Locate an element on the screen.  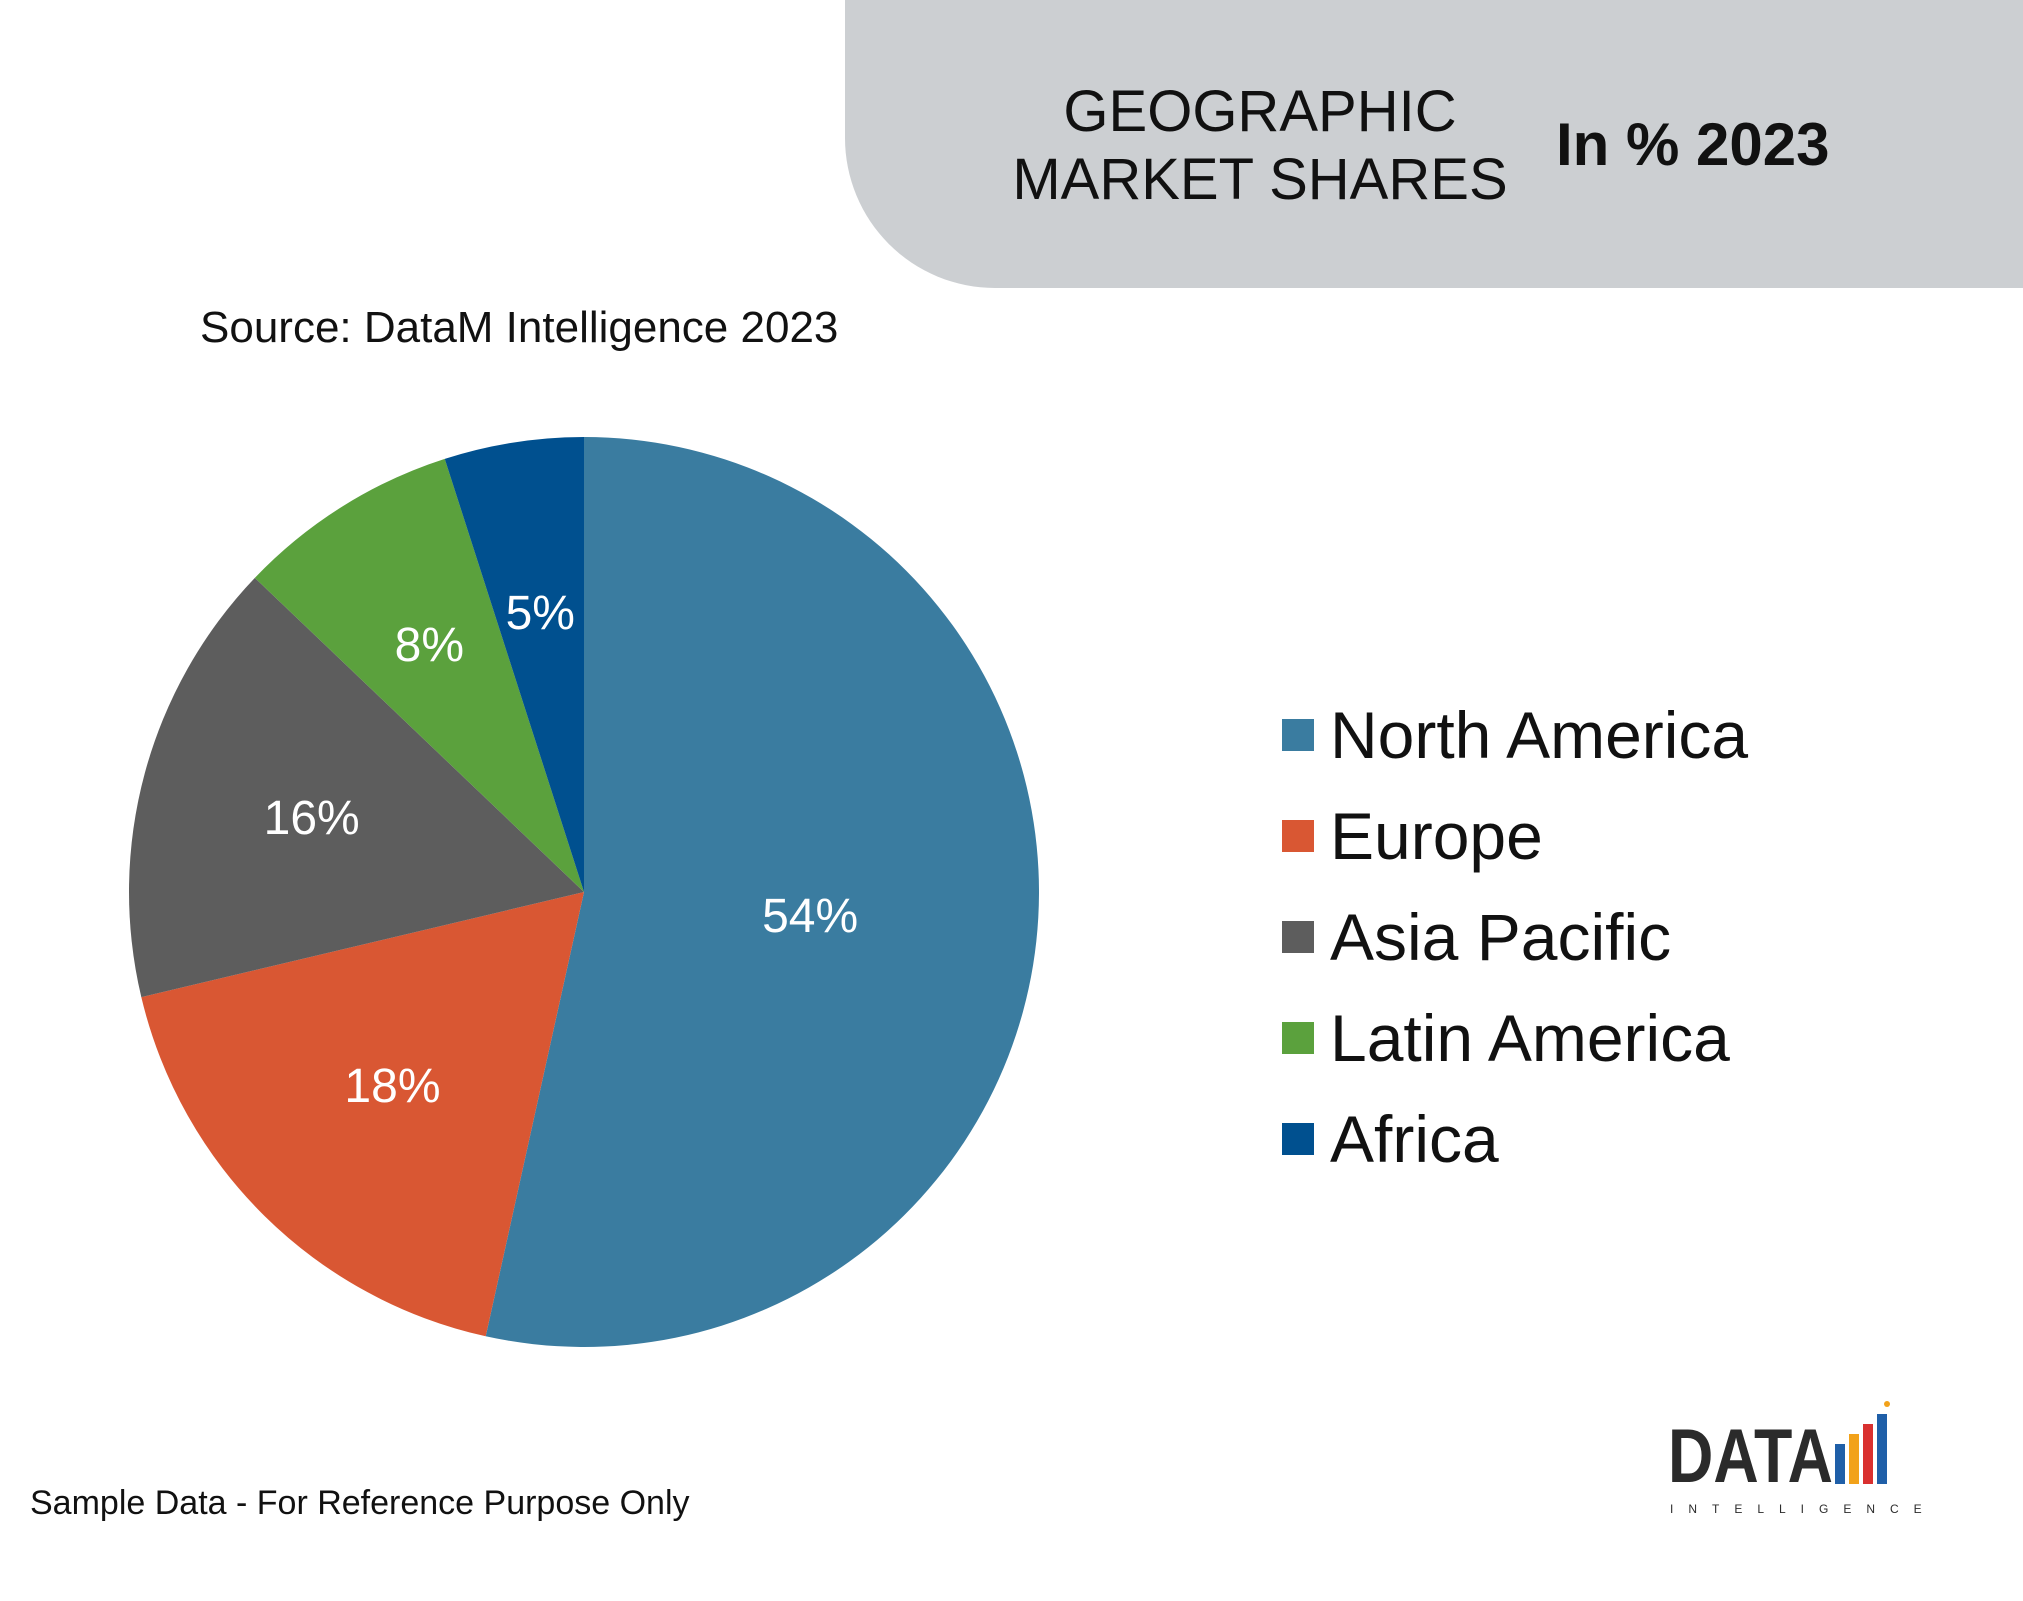
pie-slice-africa is located at coordinates (514, 664).